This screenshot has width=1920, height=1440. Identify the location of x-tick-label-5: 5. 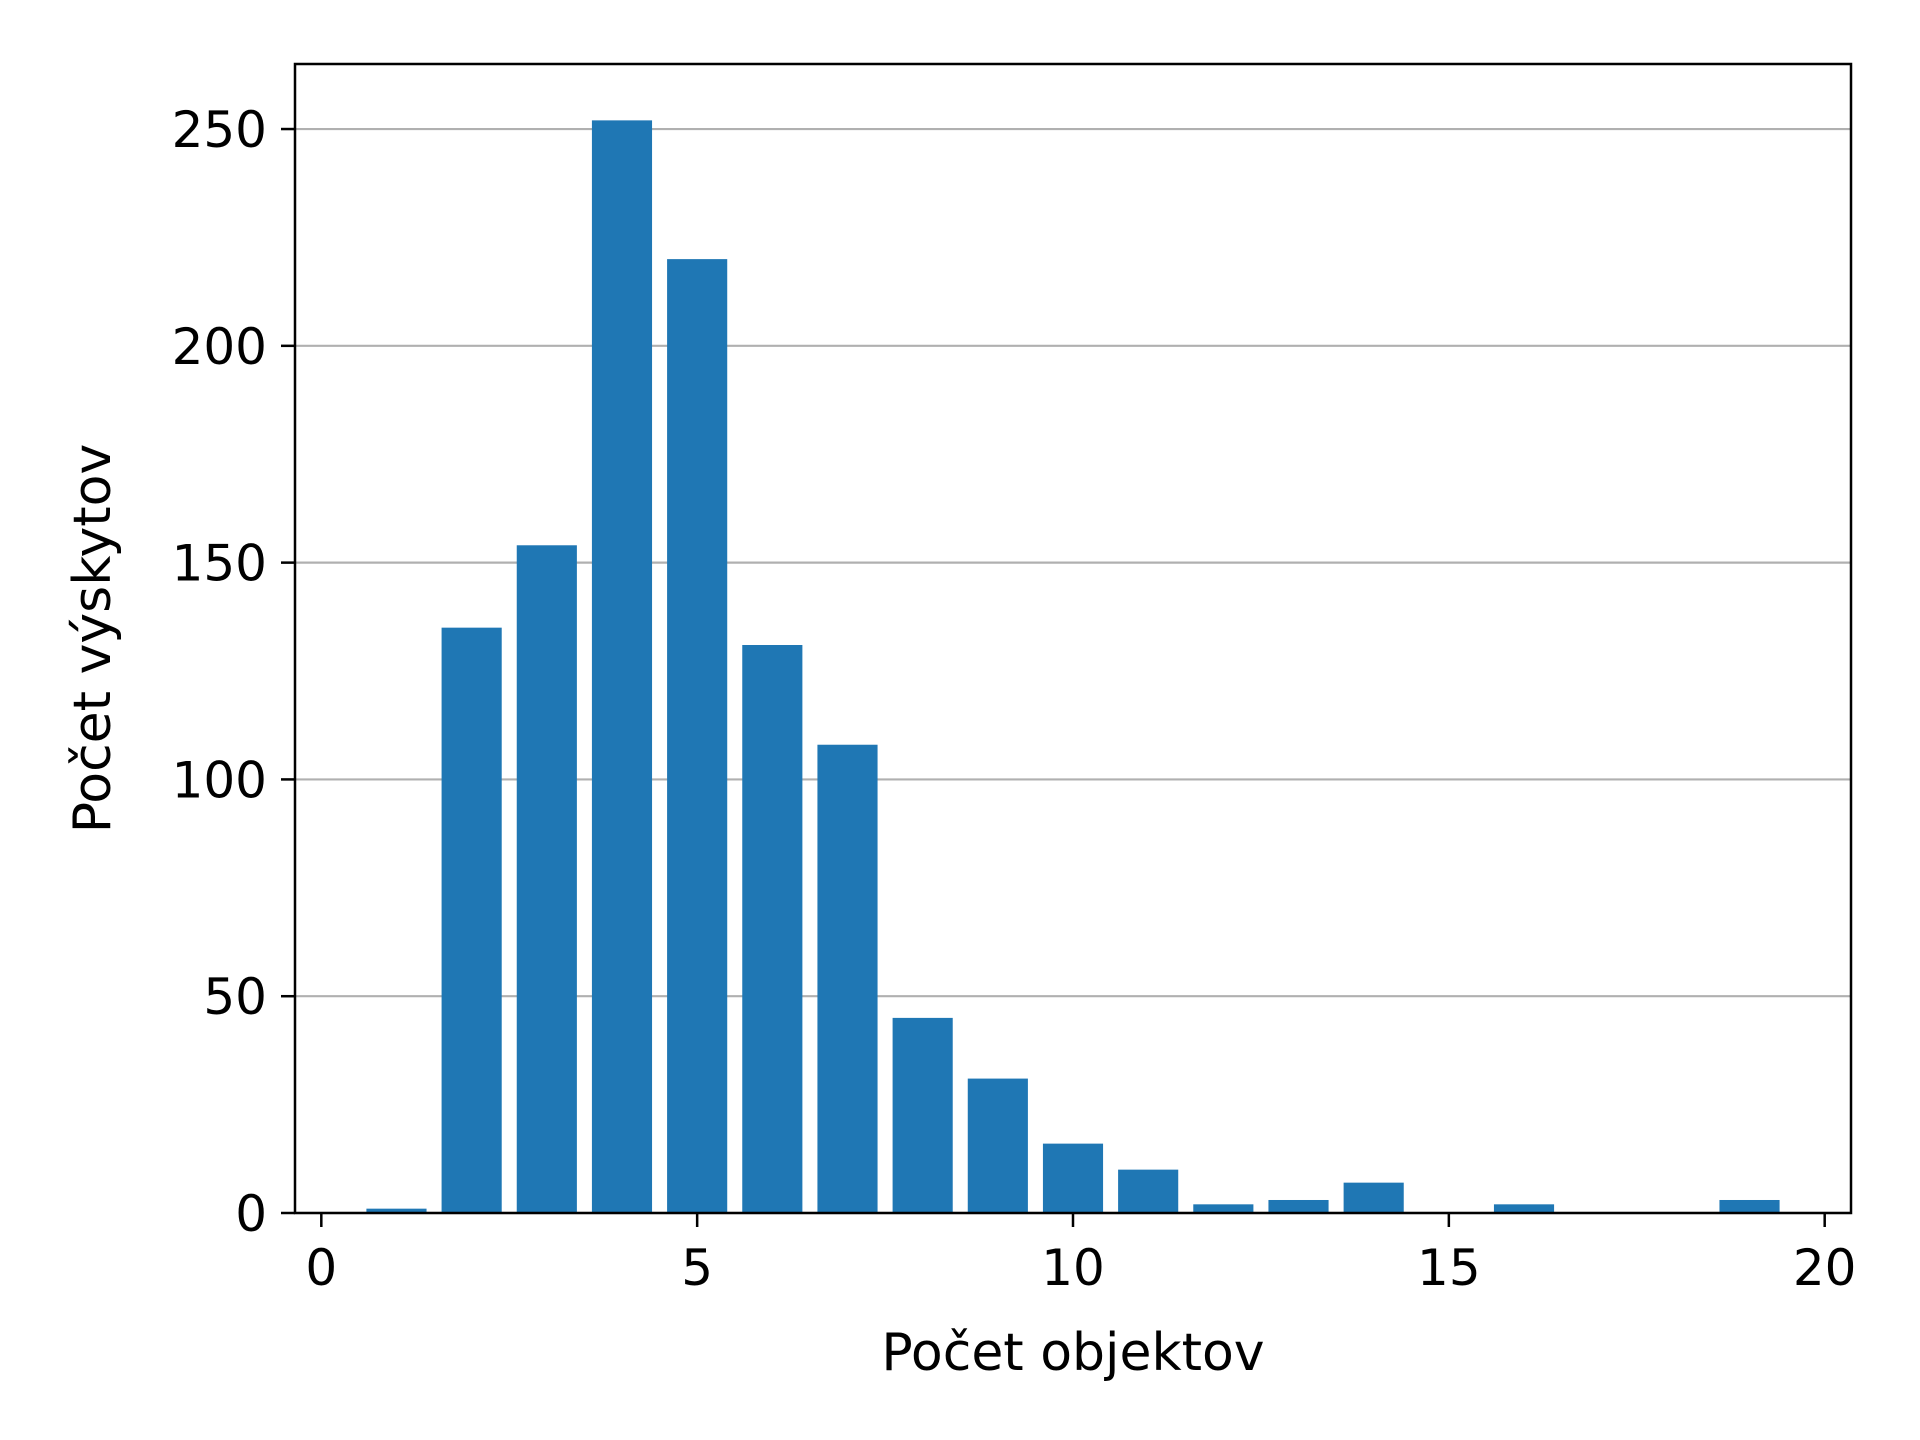
(697, 1268).